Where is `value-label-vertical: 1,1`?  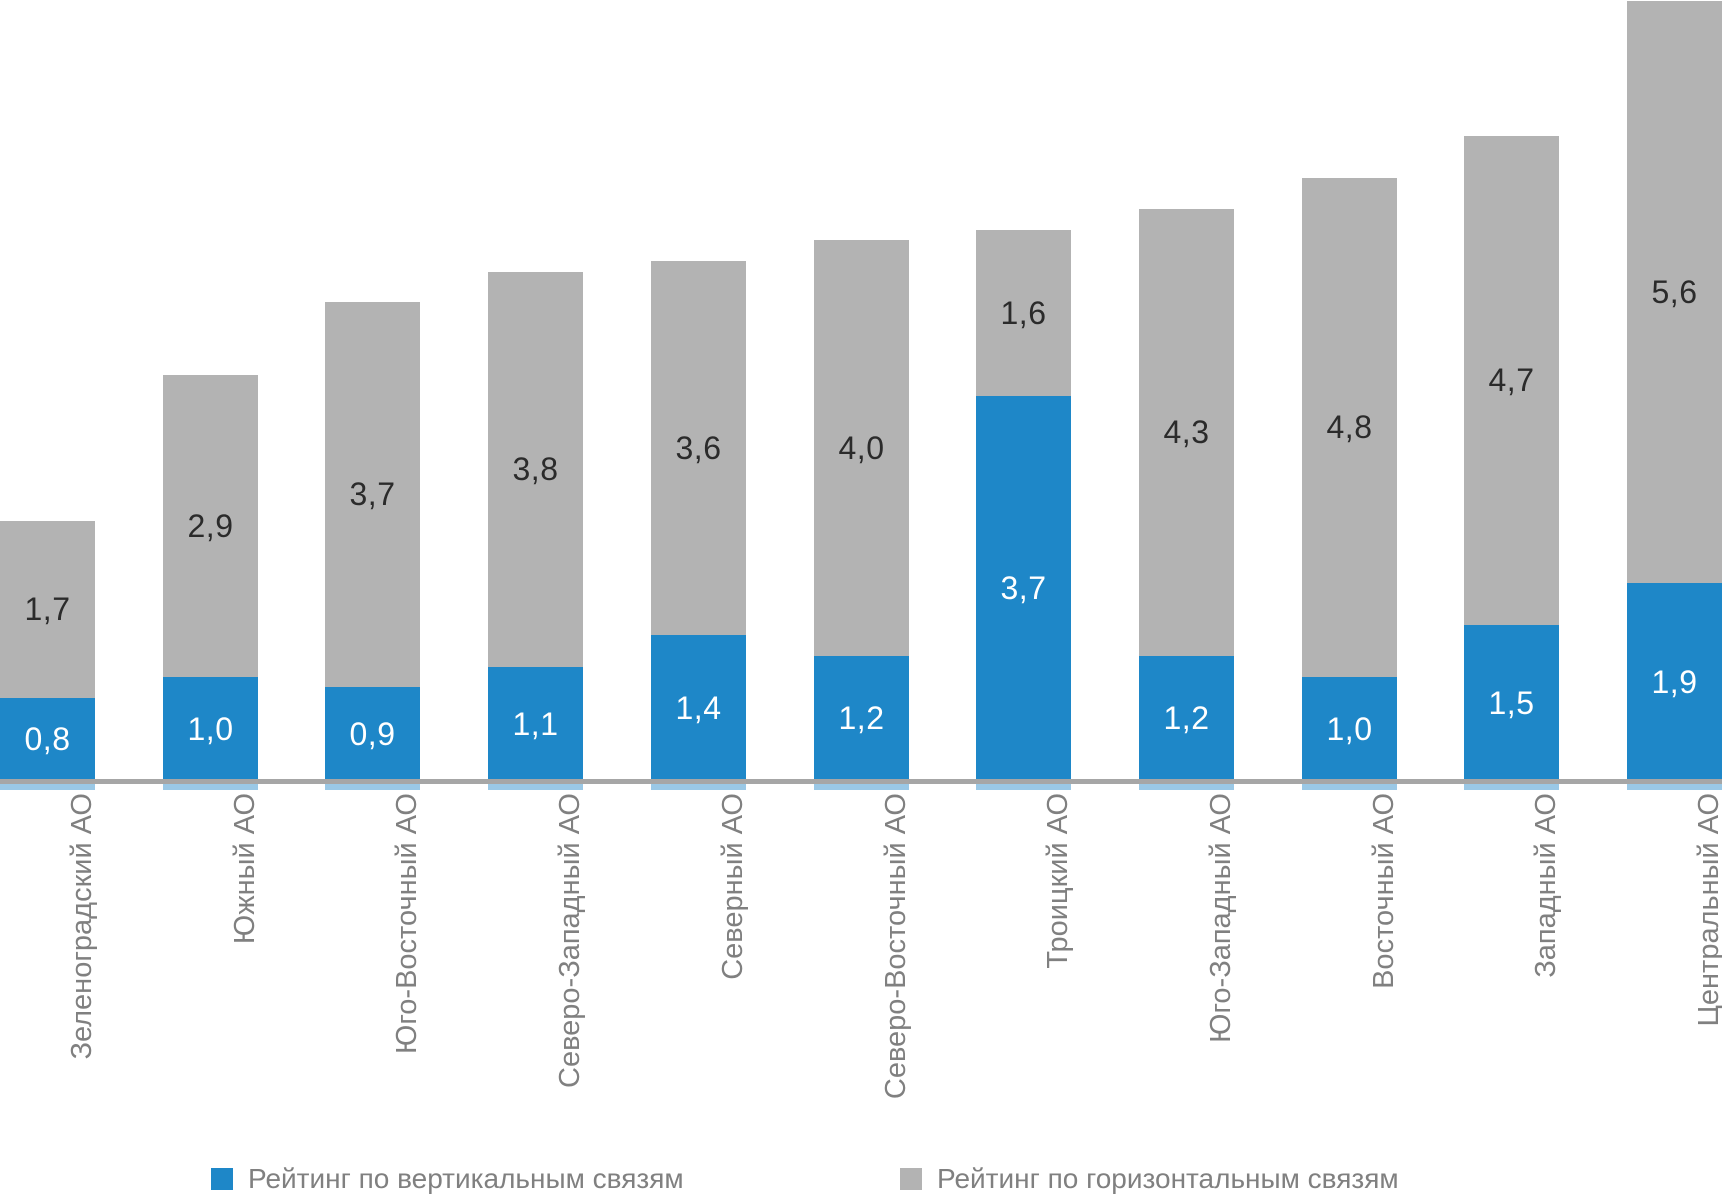
value-label-vertical: 1,1 is located at coordinates (535, 723).